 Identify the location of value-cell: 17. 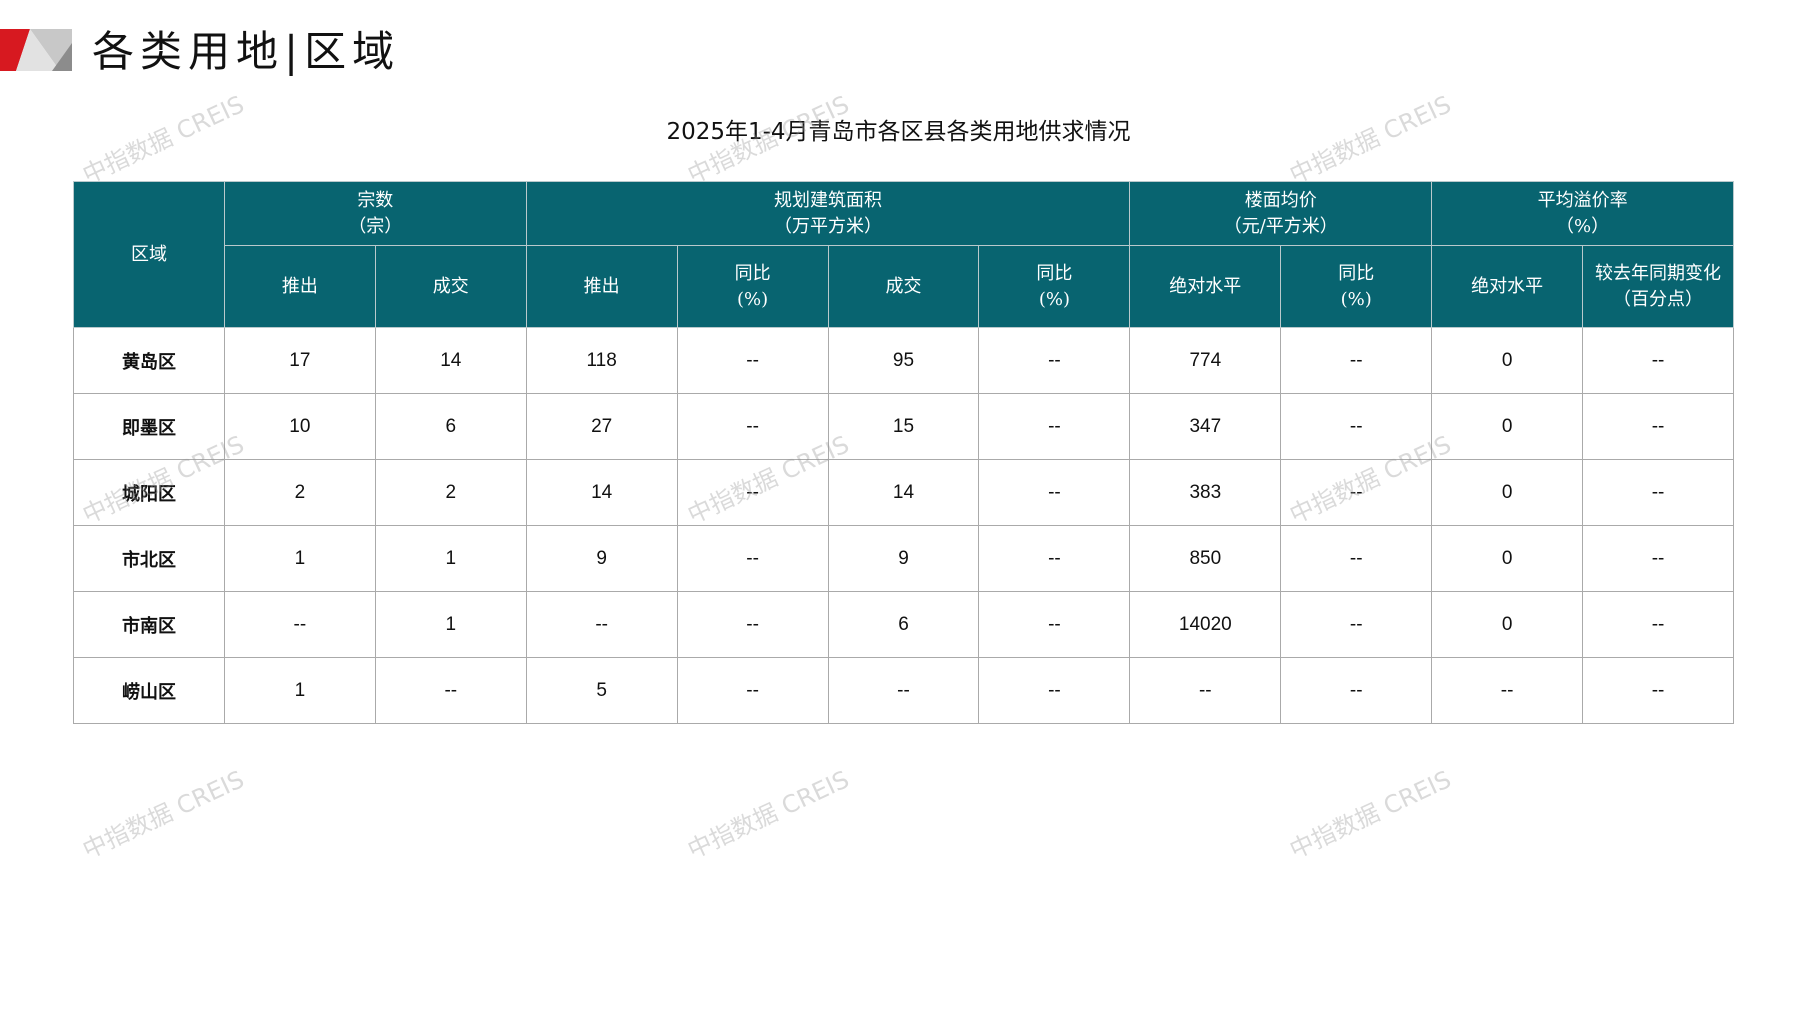
(299, 360).